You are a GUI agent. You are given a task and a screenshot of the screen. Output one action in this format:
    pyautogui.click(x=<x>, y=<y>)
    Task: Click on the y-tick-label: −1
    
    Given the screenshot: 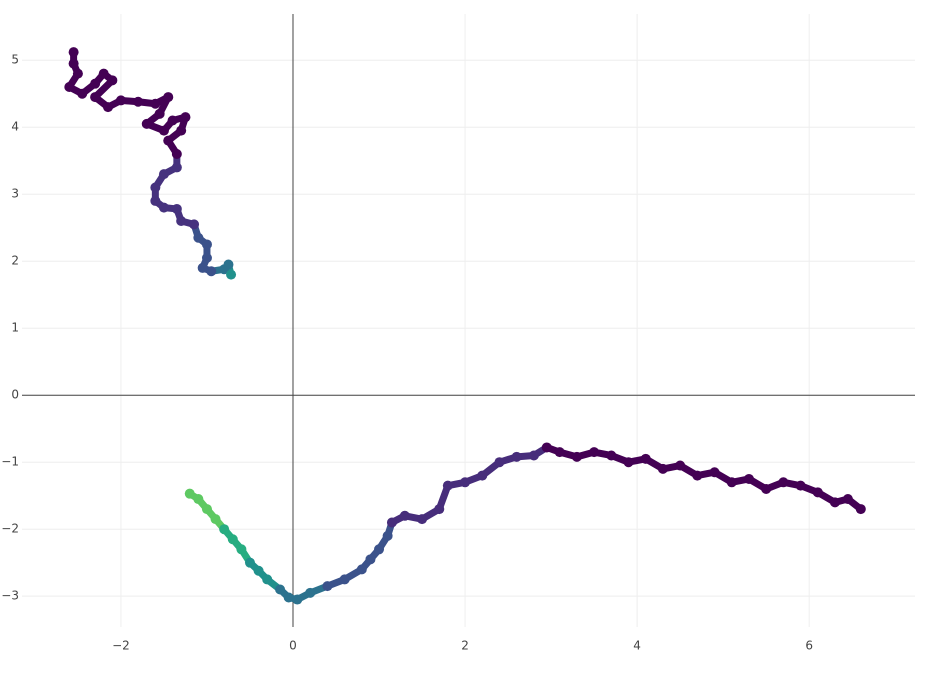 What is the action you would take?
    pyautogui.click(x=10, y=462)
    